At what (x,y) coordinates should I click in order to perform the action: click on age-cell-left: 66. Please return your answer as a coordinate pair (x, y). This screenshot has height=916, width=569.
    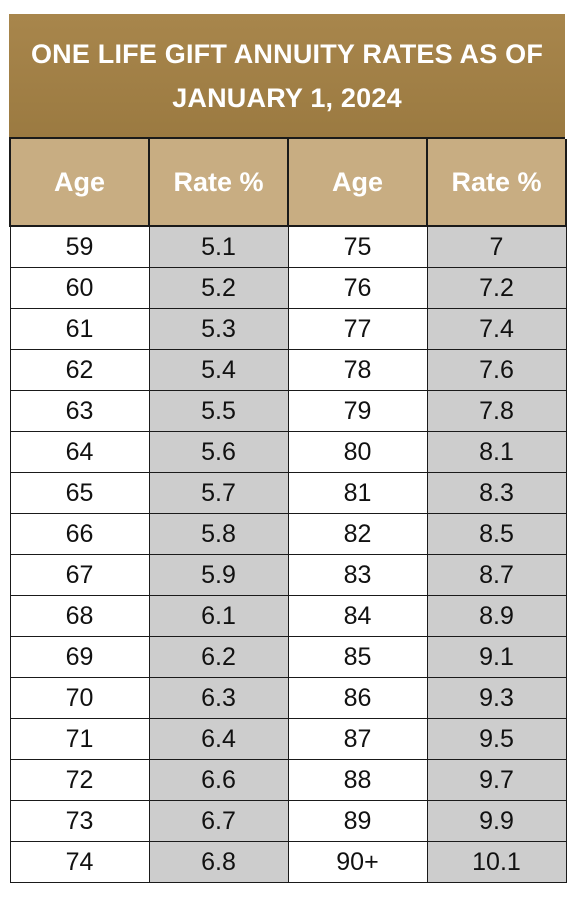
    Looking at the image, I should click on (79, 534).